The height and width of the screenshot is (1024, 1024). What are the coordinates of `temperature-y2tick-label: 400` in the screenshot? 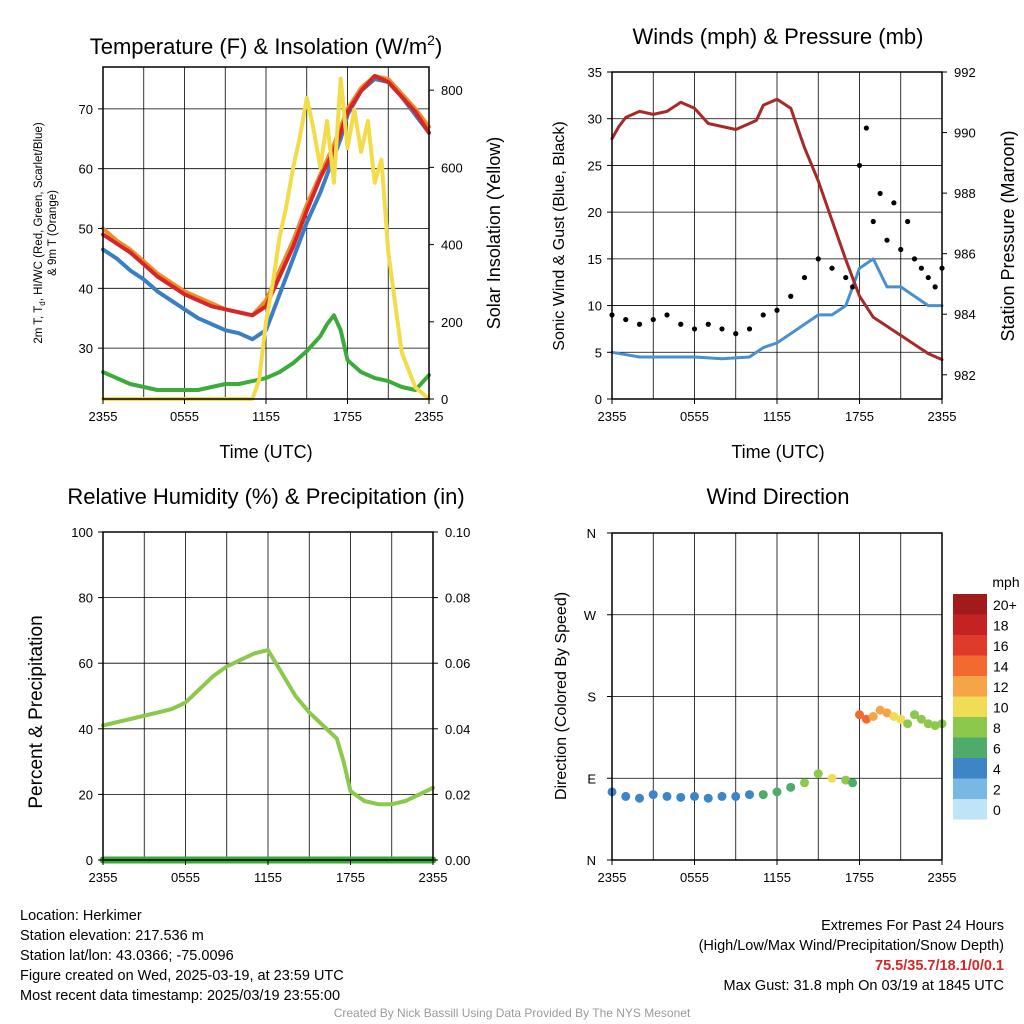 It's located at (452, 245).